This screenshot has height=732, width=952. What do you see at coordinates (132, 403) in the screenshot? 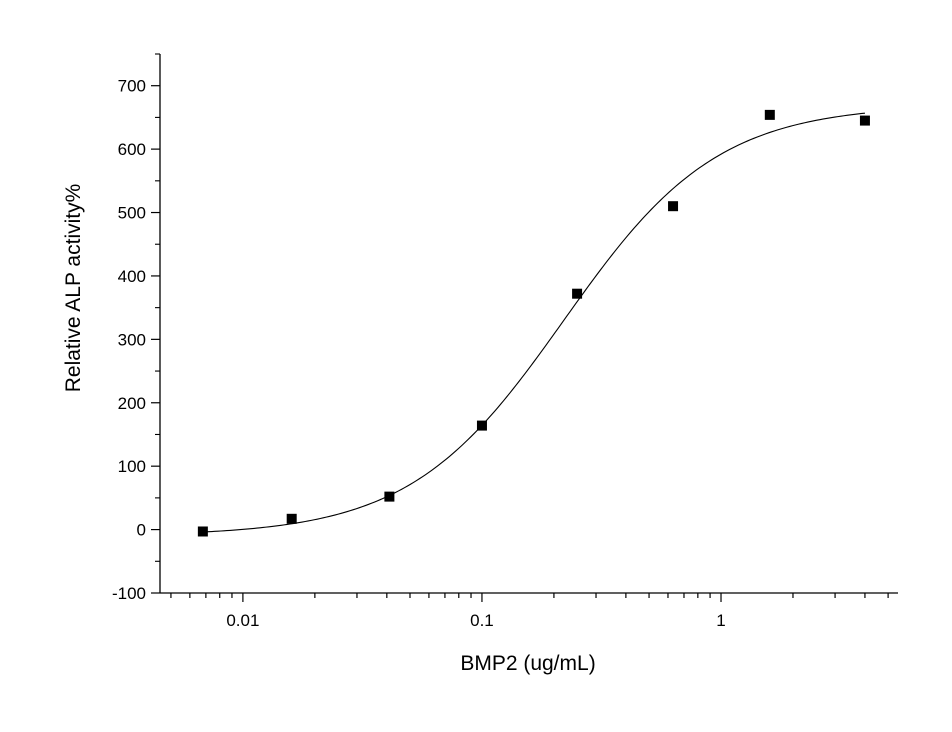
I see `y-tick-label: 200` at bounding box center [132, 403].